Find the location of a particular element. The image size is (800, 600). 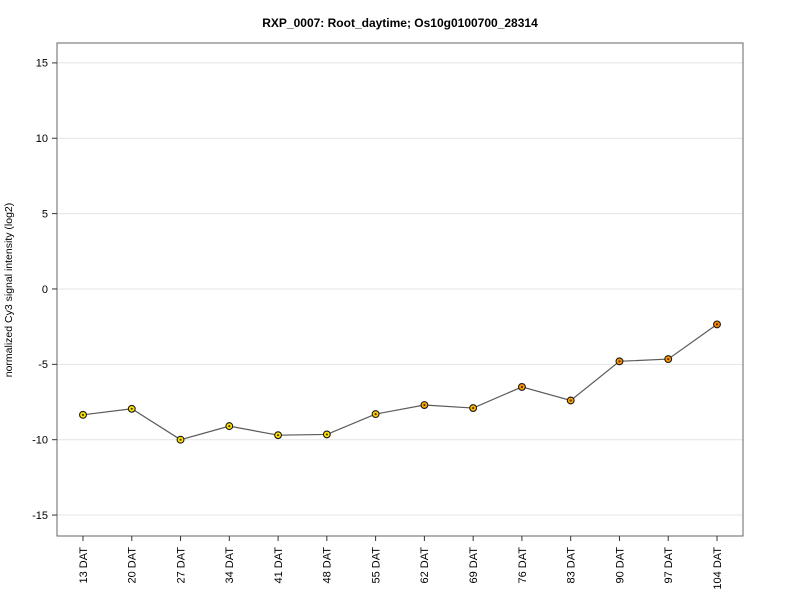

x-tick-label: 83 DAT is located at coordinates (572, 565).